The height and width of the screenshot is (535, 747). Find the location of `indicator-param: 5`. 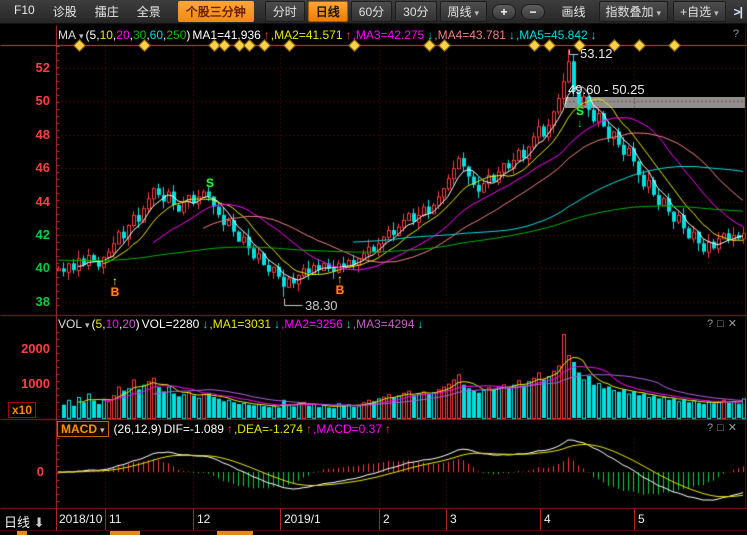

indicator-param: 5 is located at coordinates (99, 324).